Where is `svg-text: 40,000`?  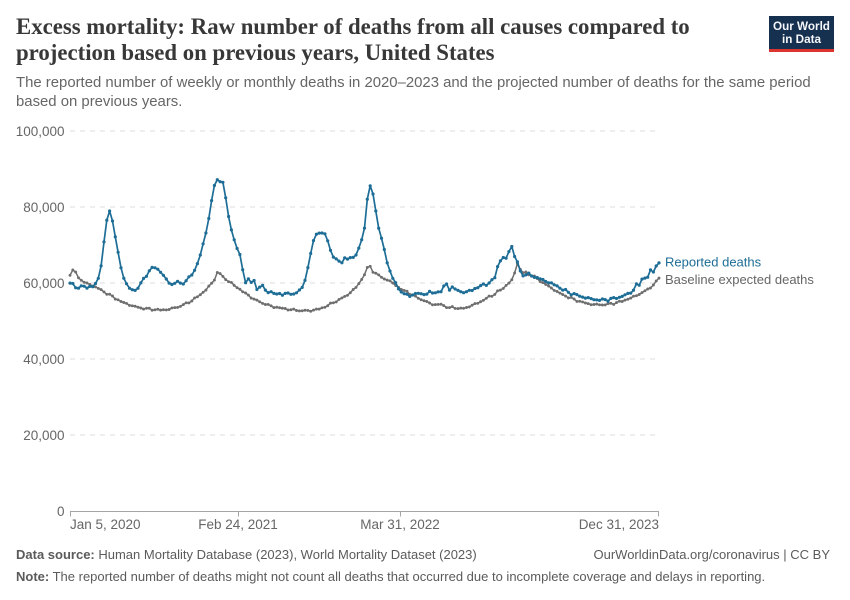 svg-text: 40,000 is located at coordinates (43, 359).